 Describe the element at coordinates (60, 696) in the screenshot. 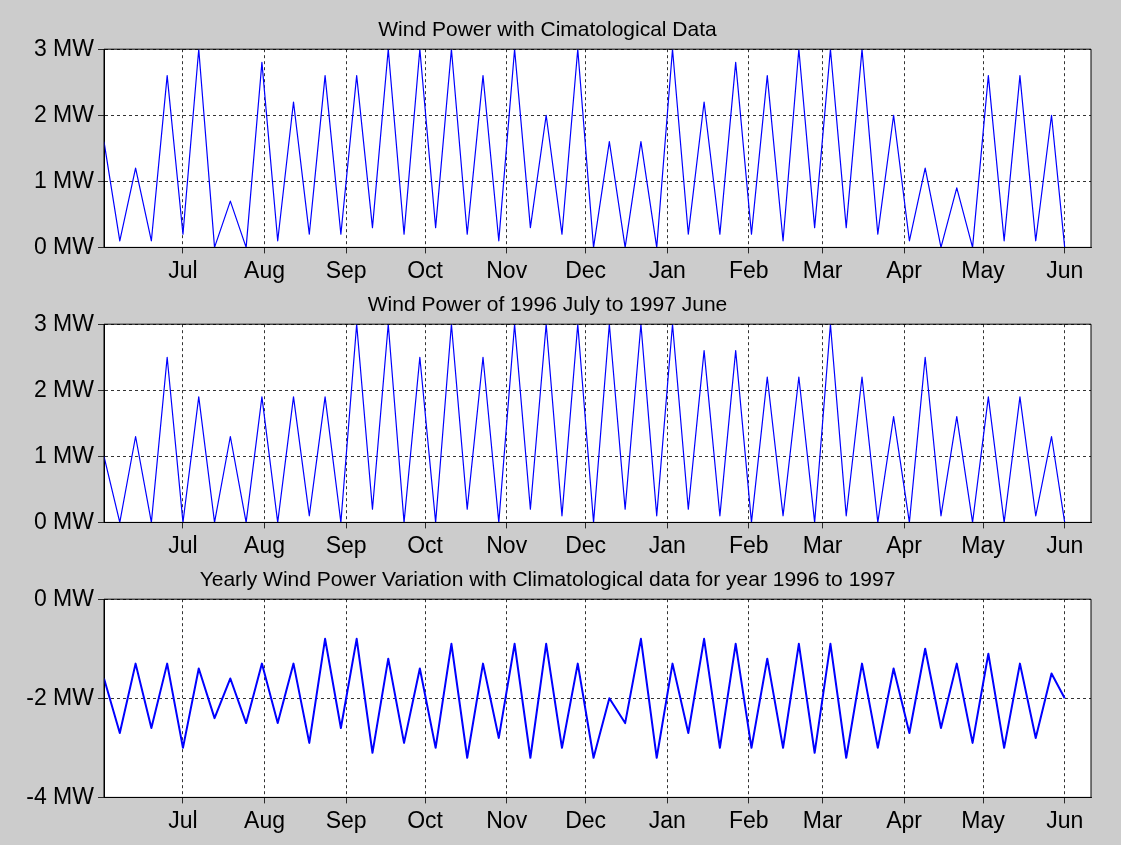

I see `y-tick-label: -2 MW` at that location.